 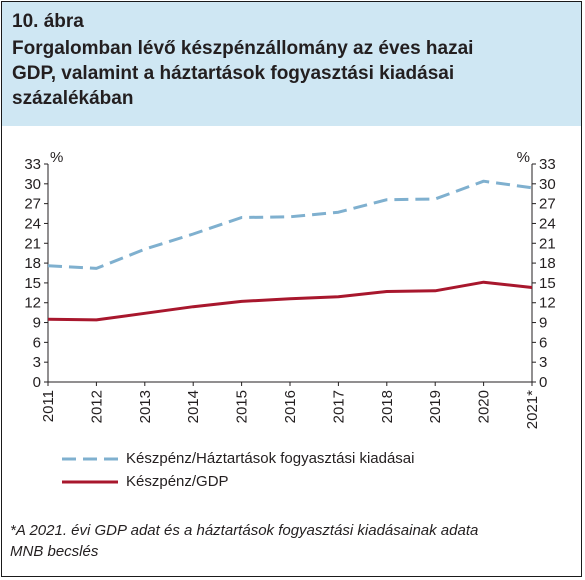 I want to click on y-tick-label-left: 15, so click(x=32, y=283).